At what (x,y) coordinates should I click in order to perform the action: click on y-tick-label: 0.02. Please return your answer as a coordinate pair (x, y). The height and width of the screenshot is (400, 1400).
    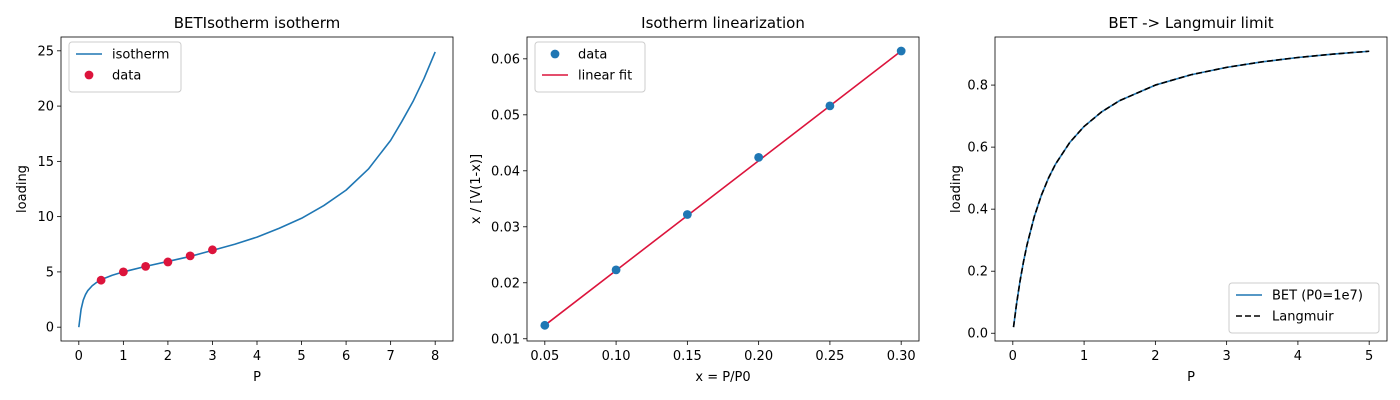
    Looking at the image, I should click on (505, 283).